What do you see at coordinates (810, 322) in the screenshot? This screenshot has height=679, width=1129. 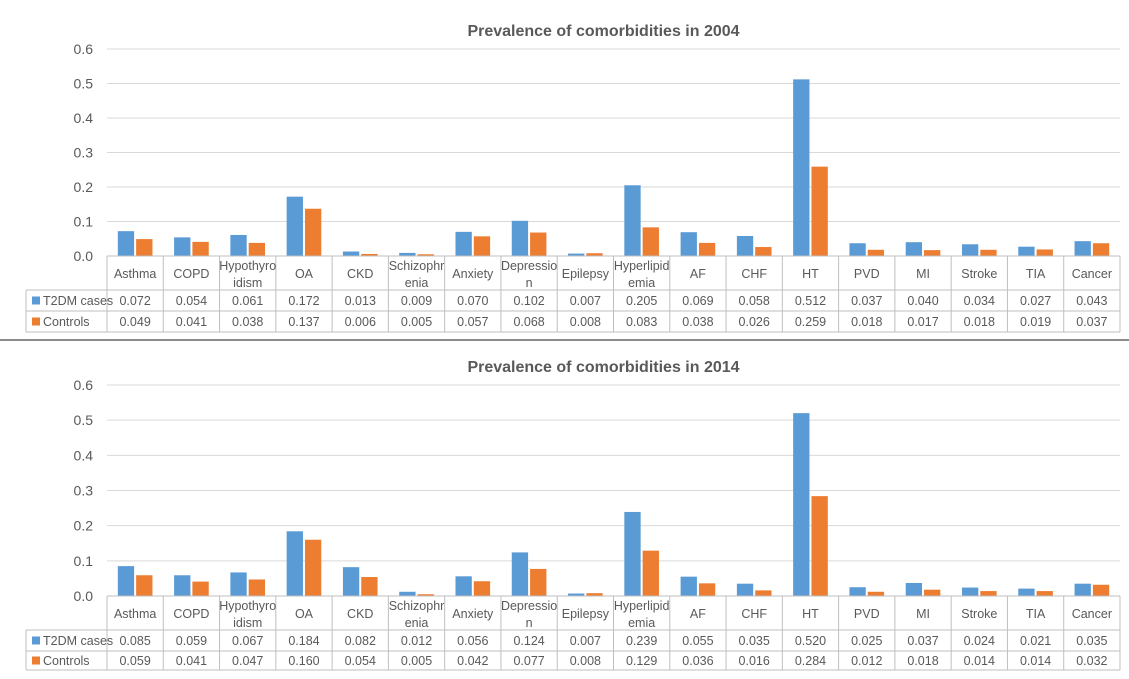 I see `data-table-value: 0.259` at bounding box center [810, 322].